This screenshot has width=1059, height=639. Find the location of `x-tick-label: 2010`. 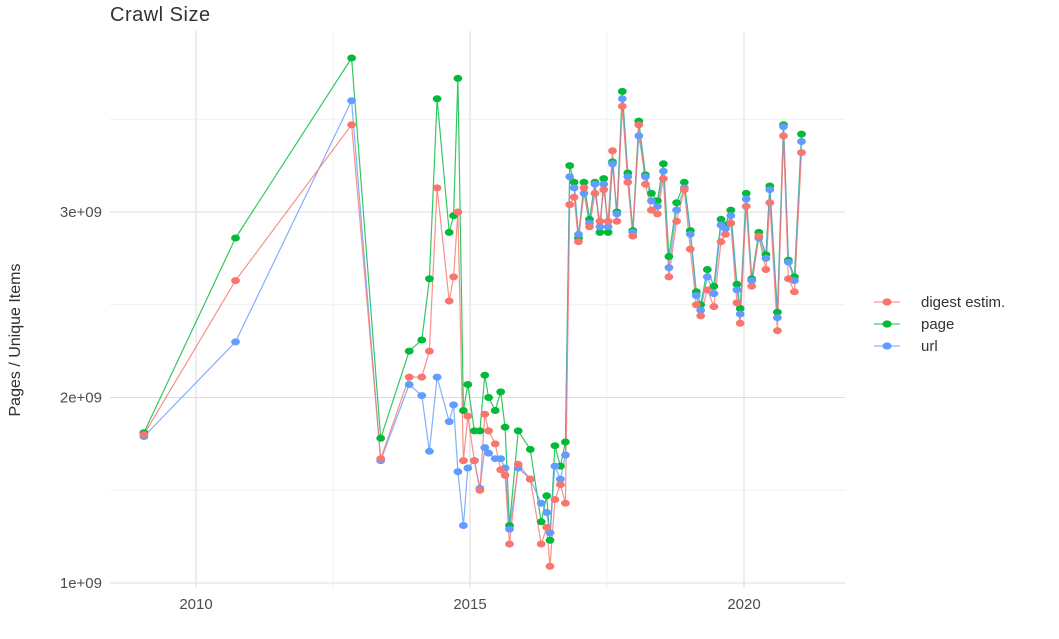

x-tick-label: 2010 is located at coordinates (195, 604).